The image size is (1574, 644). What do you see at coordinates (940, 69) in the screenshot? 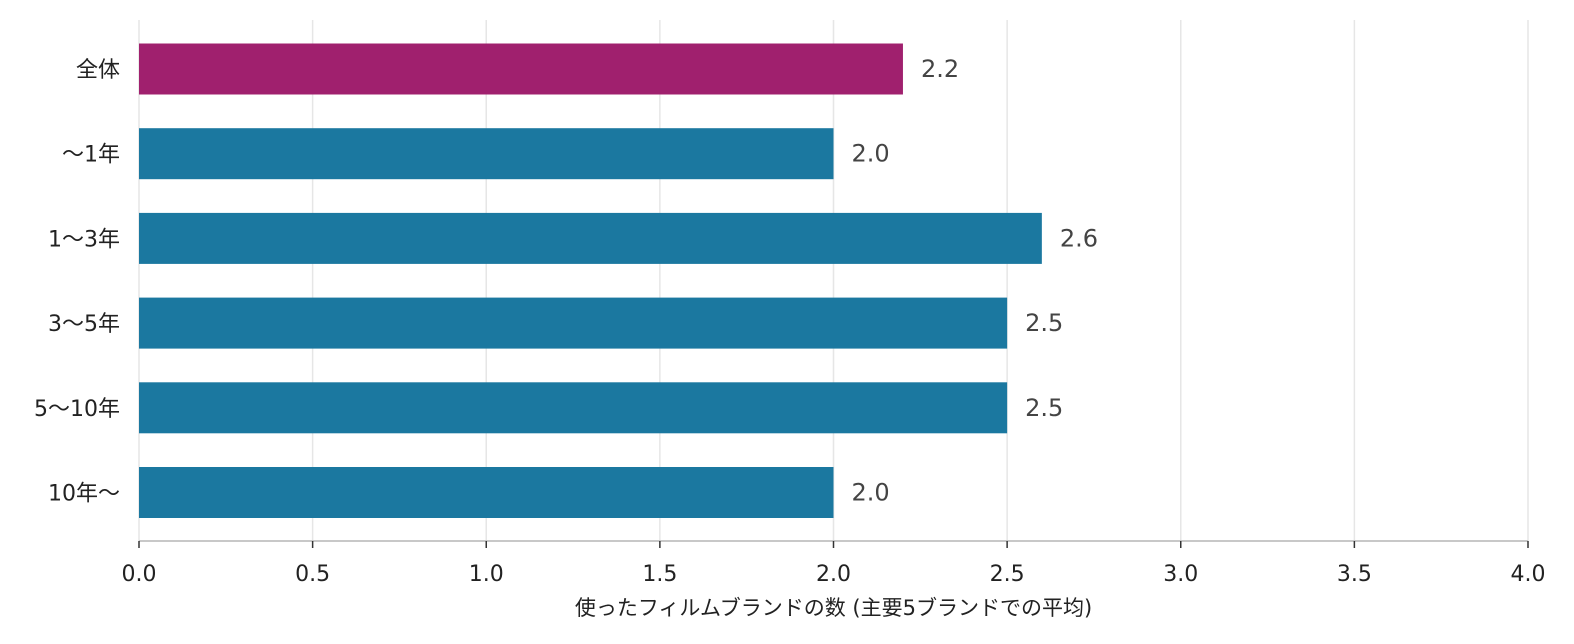
I see `value-label-0: 2.2` at bounding box center [940, 69].